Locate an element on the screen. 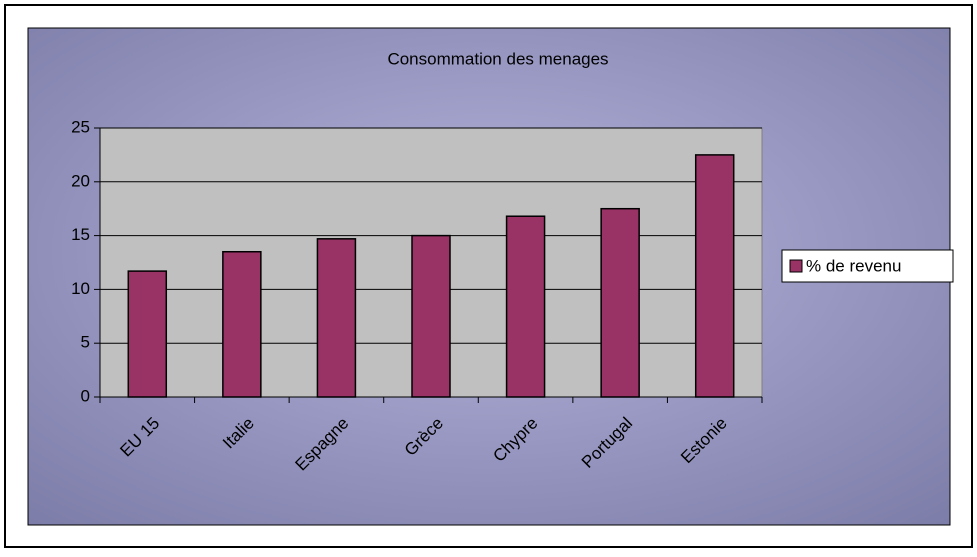 This screenshot has width=977, height=557. y-tick-label: 10 is located at coordinates (80, 288).